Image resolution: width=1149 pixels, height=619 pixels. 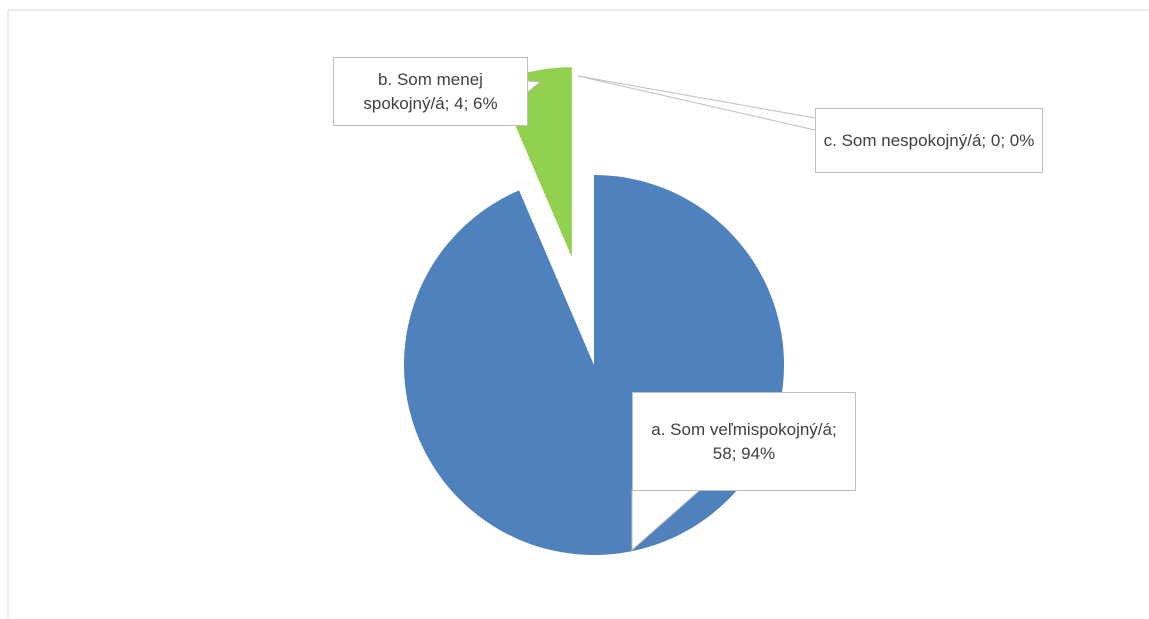 I want to click on data-label: c. Som nespokojný/á; 0; 0%, so click(x=929, y=140).